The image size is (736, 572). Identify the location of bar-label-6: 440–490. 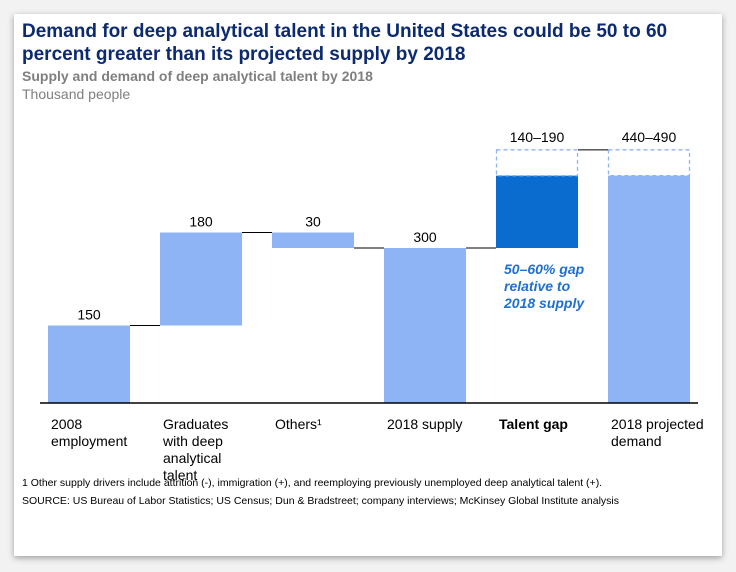
(649, 137).